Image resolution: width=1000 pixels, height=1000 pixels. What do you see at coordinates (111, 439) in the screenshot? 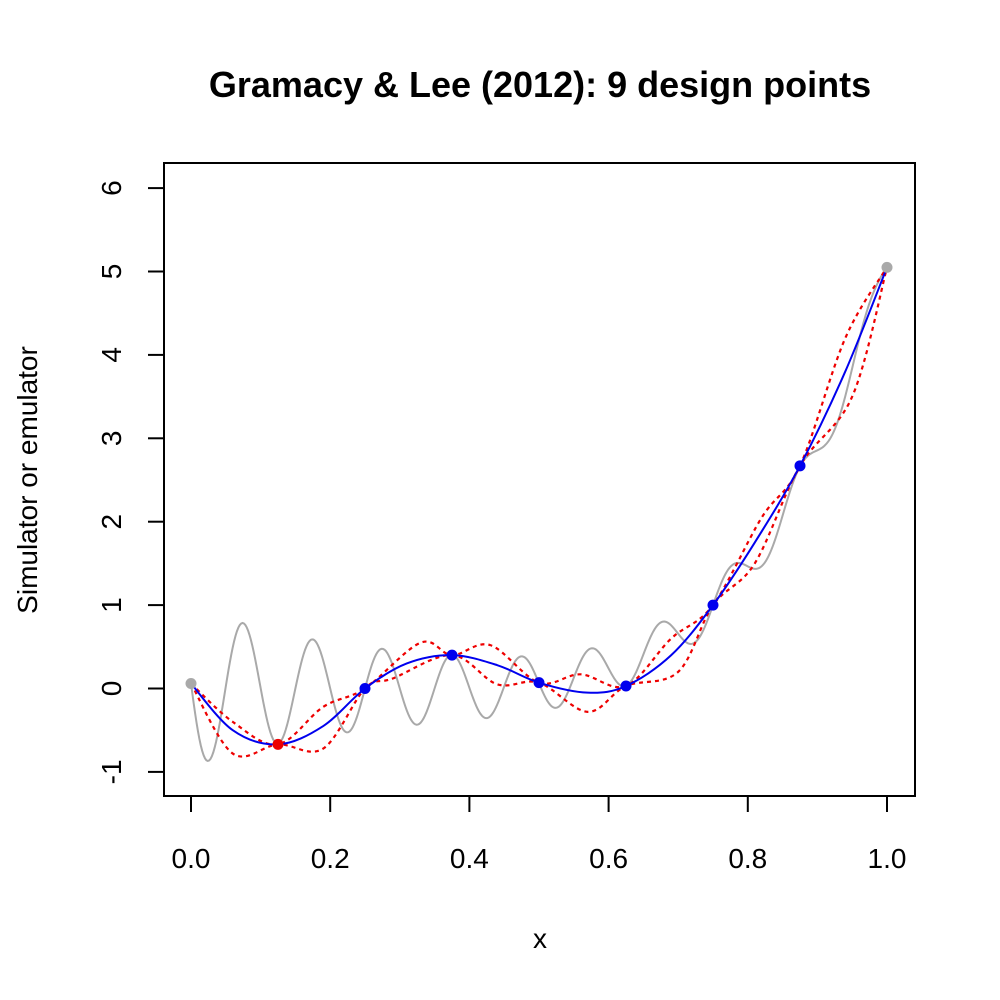
I see `y-tick-label: 3` at bounding box center [111, 439].